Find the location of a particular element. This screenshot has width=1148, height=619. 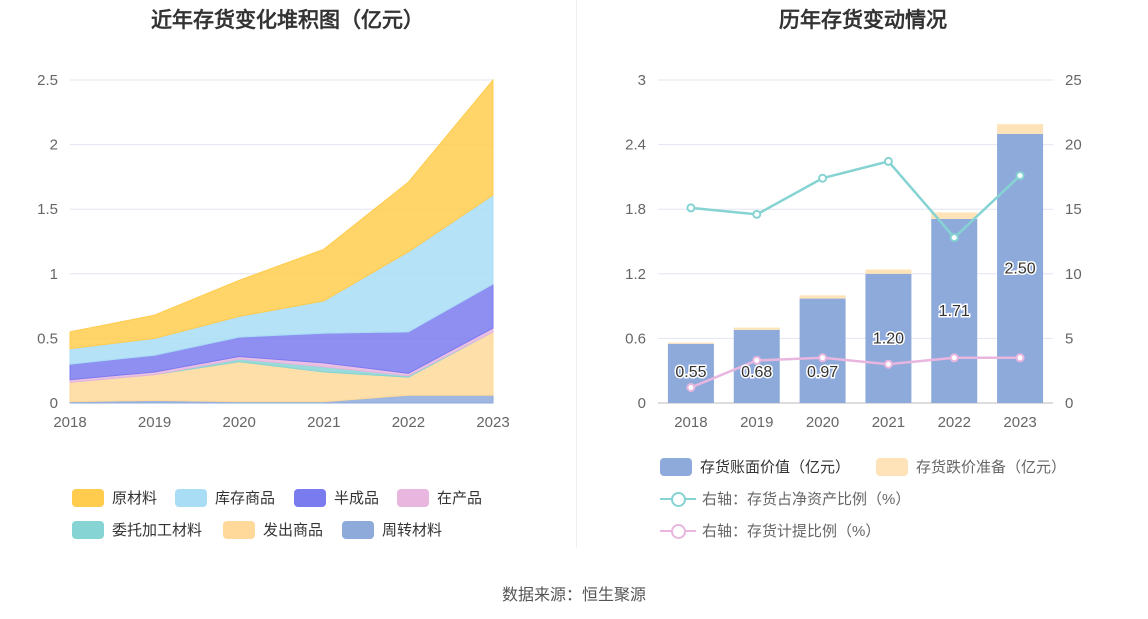

legend-book-value: 存货账面价值（亿元） is located at coordinates (755, 466).